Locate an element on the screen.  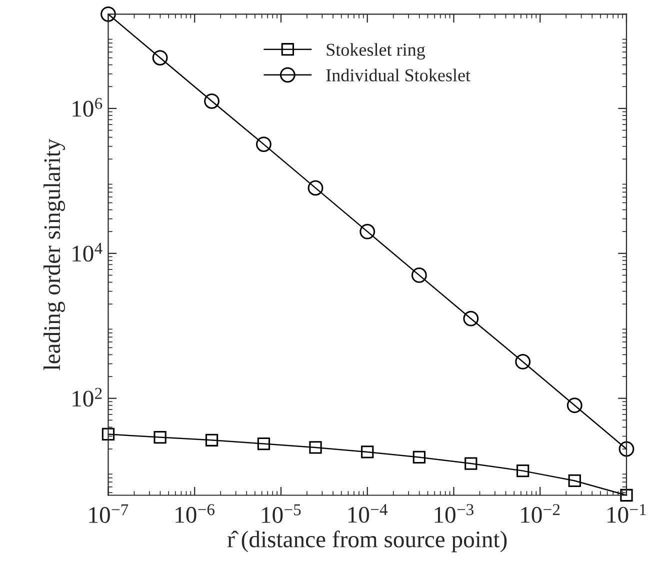
legend-label: Stokeslet ring is located at coordinates (376, 51).